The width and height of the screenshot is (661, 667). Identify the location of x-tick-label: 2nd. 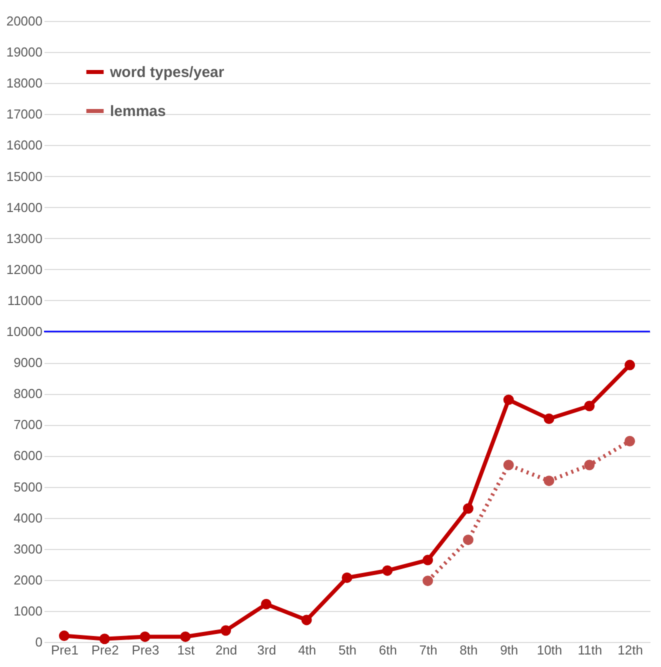
(226, 650).